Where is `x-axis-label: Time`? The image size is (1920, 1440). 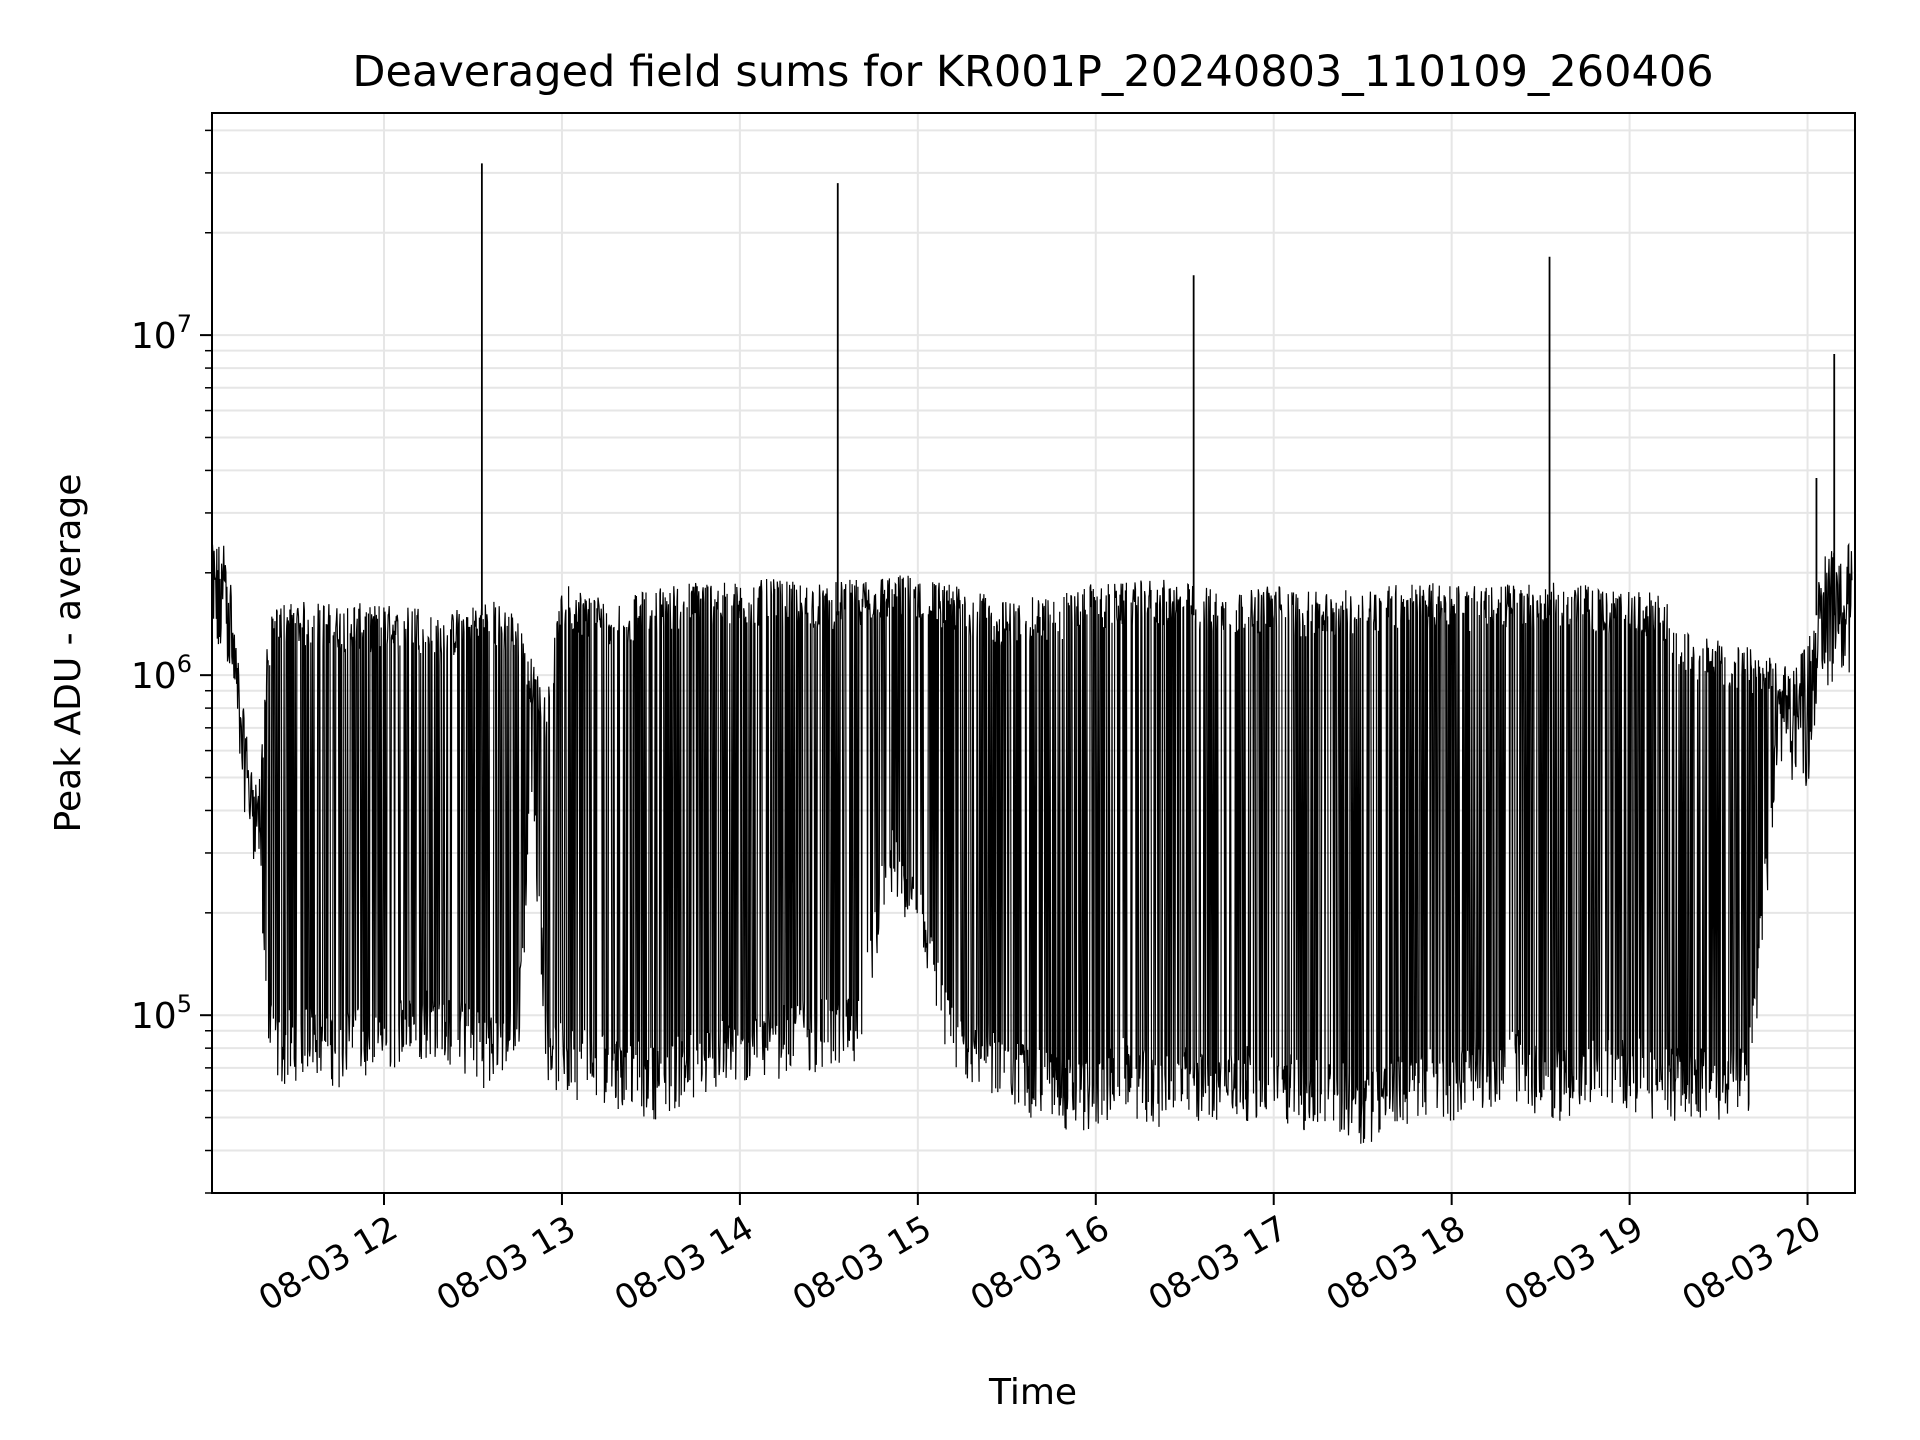 x-axis-label: Time is located at coordinates (1032, 1392).